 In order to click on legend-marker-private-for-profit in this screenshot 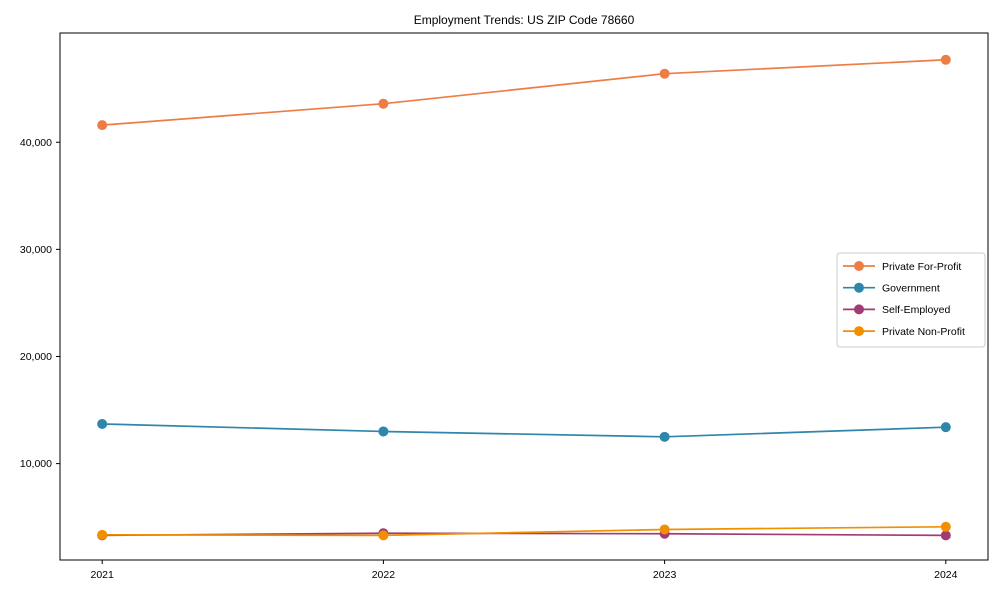, I will do `click(859, 266)`.